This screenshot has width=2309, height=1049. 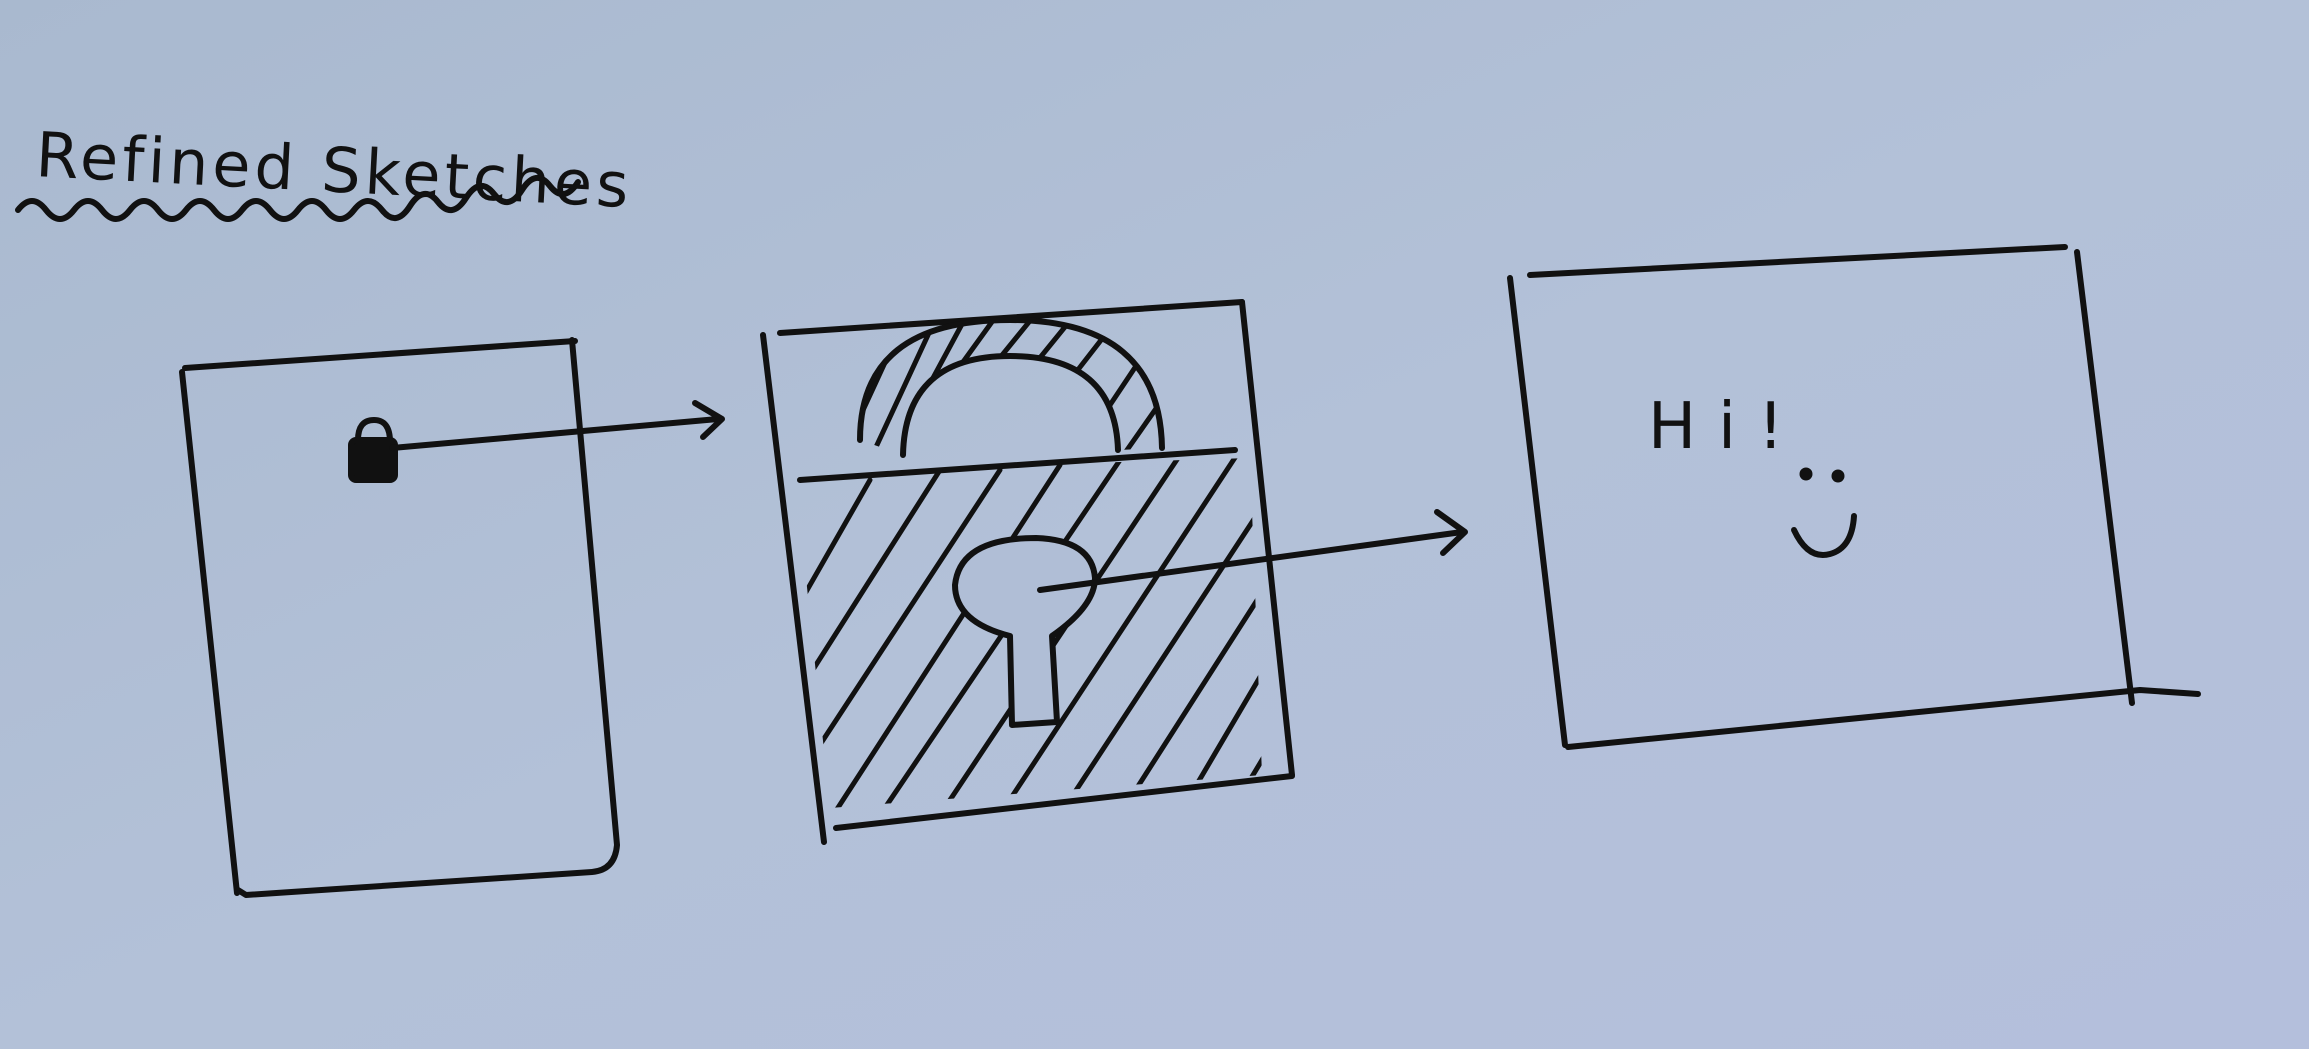 What do you see at coordinates (708, 420) in the screenshot?
I see `arrow-1-head` at bounding box center [708, 420].